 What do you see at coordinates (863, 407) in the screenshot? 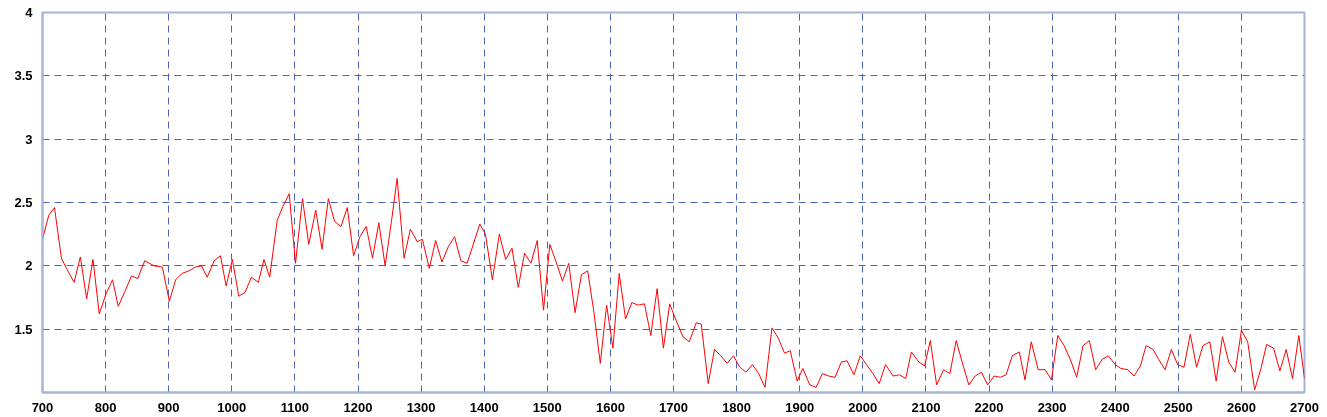
I see `x-tick-label: 2000` at bounding box center [863, 407].